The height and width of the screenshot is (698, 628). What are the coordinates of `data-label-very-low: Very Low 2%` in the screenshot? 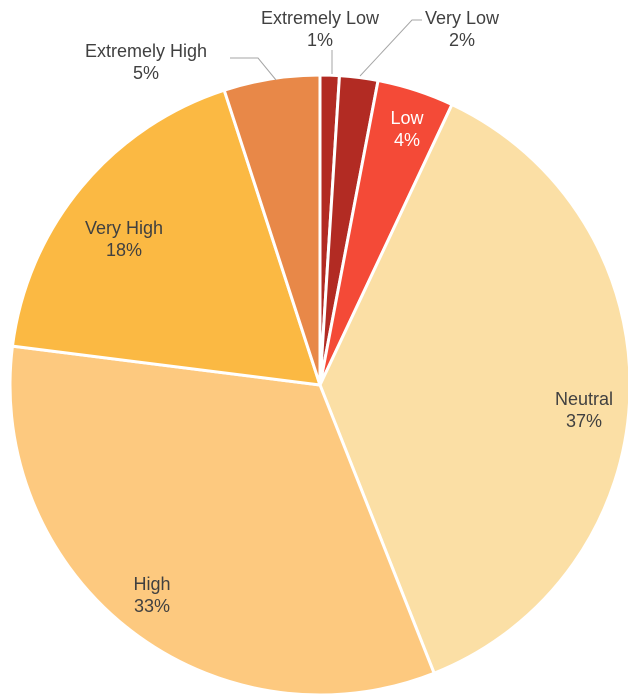 It's located at (462, 29).